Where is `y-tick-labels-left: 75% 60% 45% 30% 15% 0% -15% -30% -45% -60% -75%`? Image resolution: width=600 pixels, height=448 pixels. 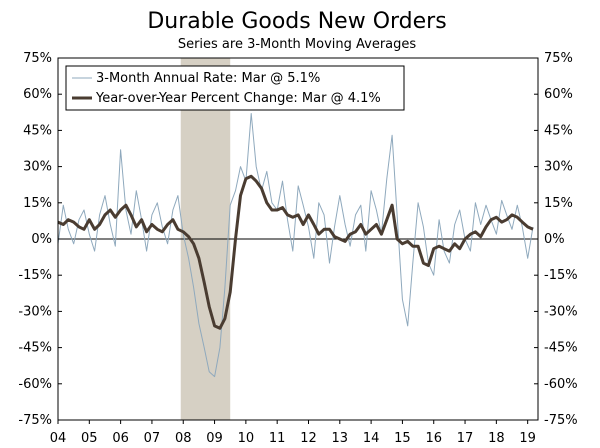 y-tick-labels-left: 75% 60% 45% 30% 15% 0% -15% -30% -45% -60% -75% is located at coordinates (35, 239).